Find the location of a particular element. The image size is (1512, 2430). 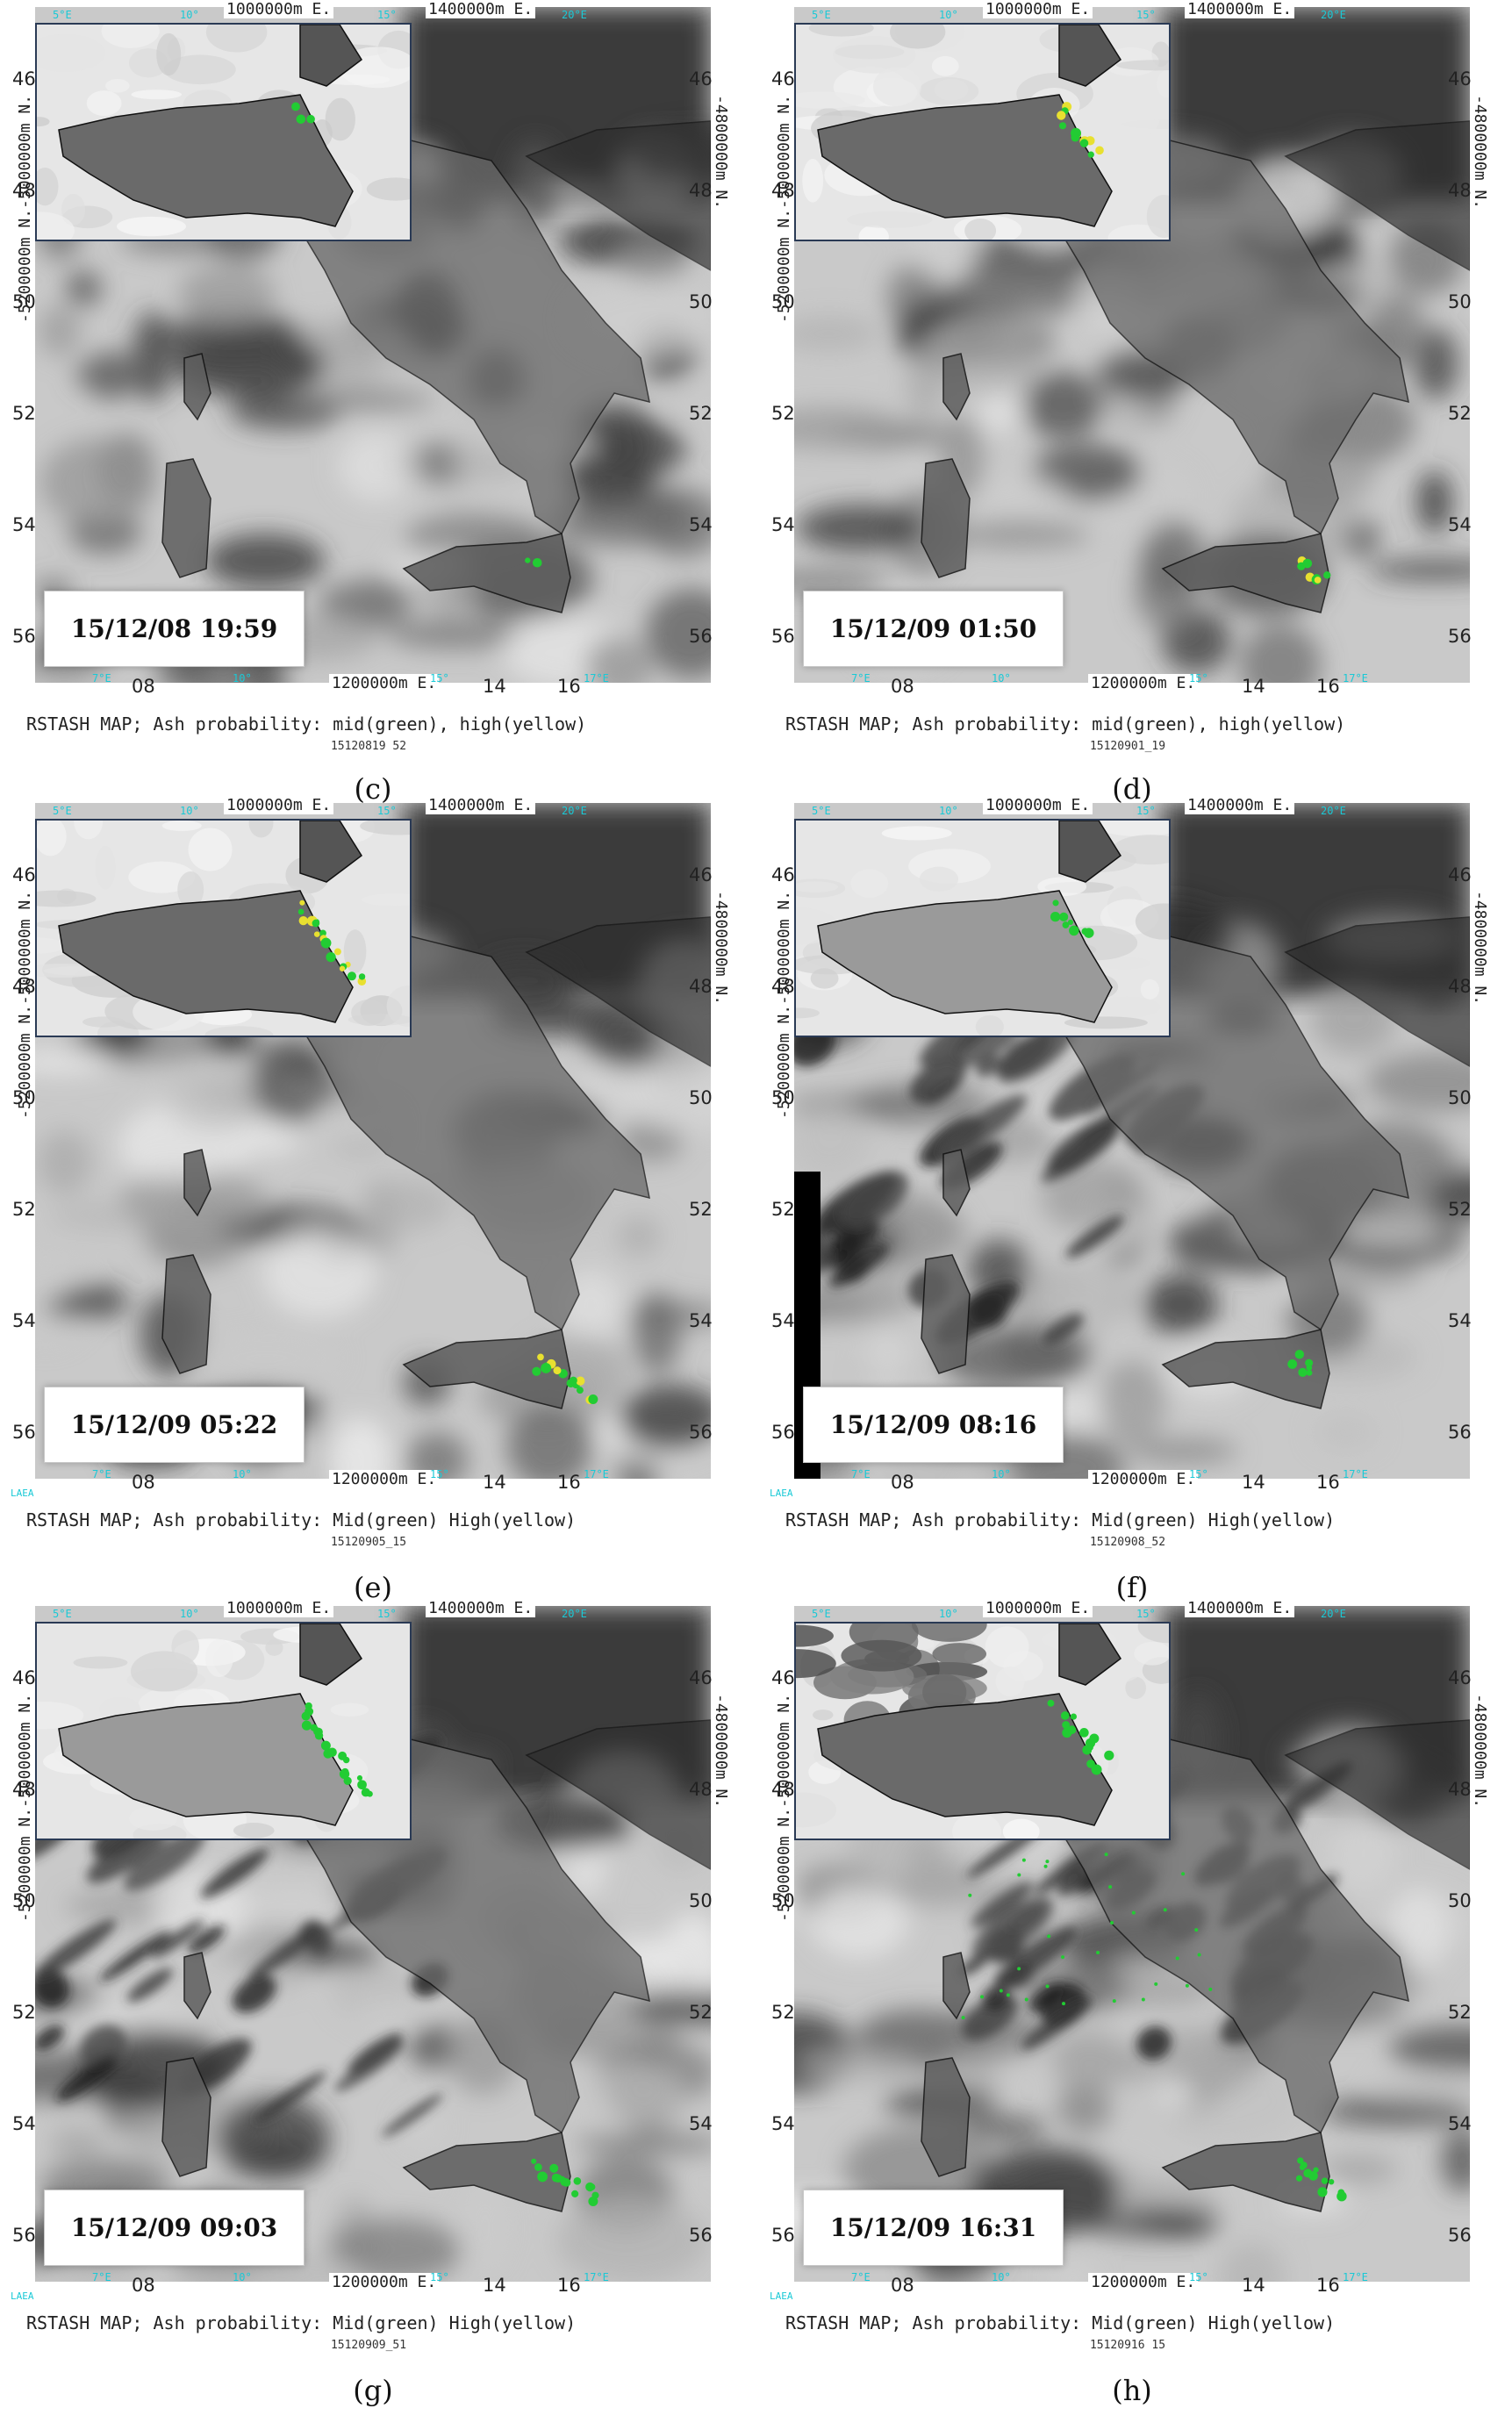

timestamp-box: 15/12/08 19:59 is located at coordinates (175, 629).